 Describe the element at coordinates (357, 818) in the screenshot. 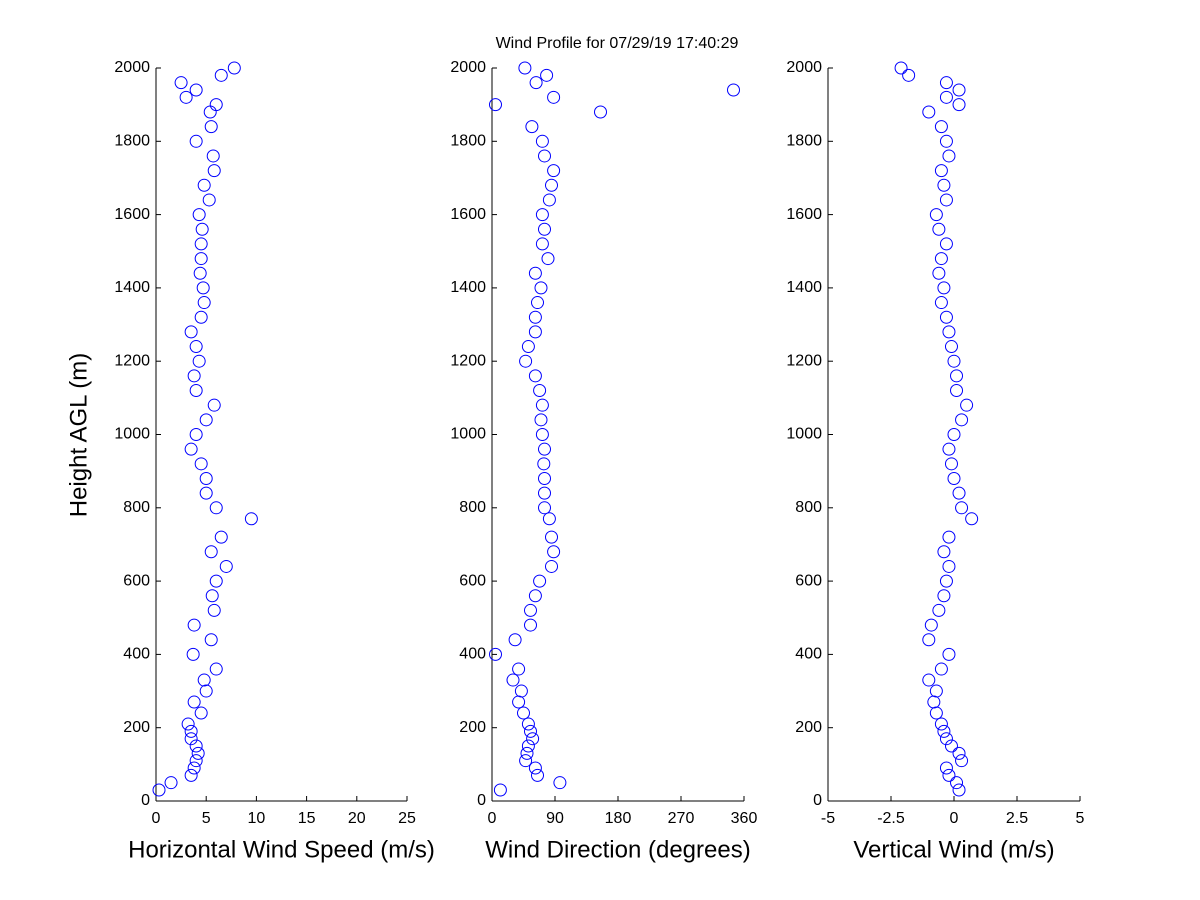

I see `x-tick-label: 20` at that location.